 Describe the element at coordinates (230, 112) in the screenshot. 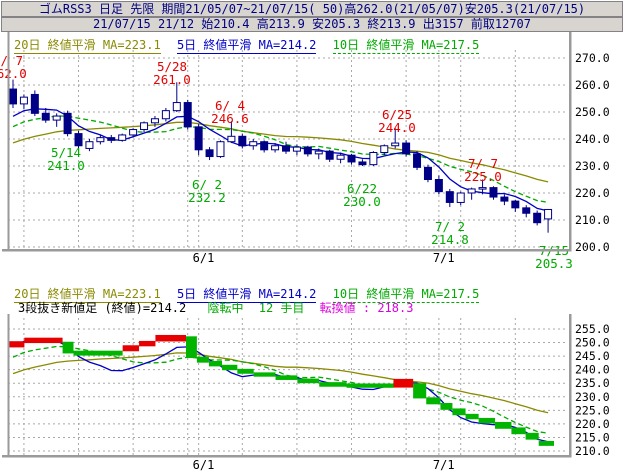

I see `swing-annotation: 6/ 4 246.6` at that location.